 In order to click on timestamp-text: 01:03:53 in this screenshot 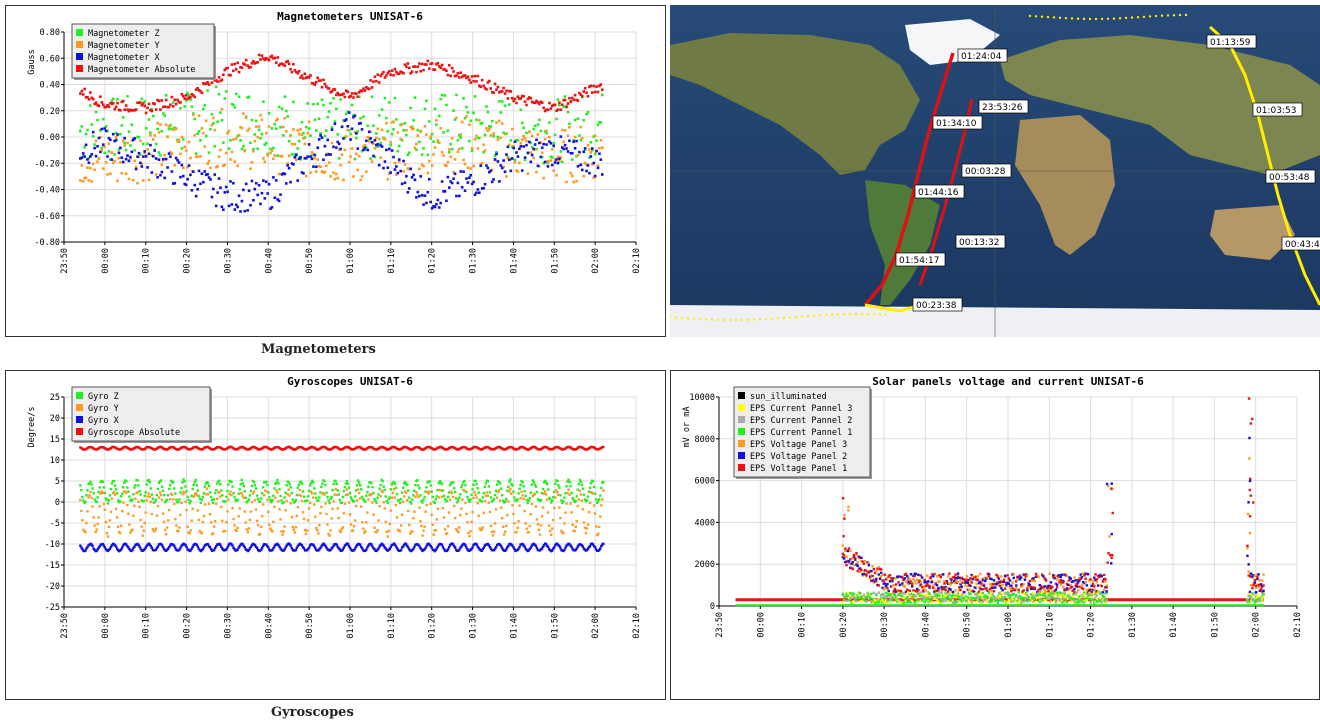, I will do `click(1276, 111)`.